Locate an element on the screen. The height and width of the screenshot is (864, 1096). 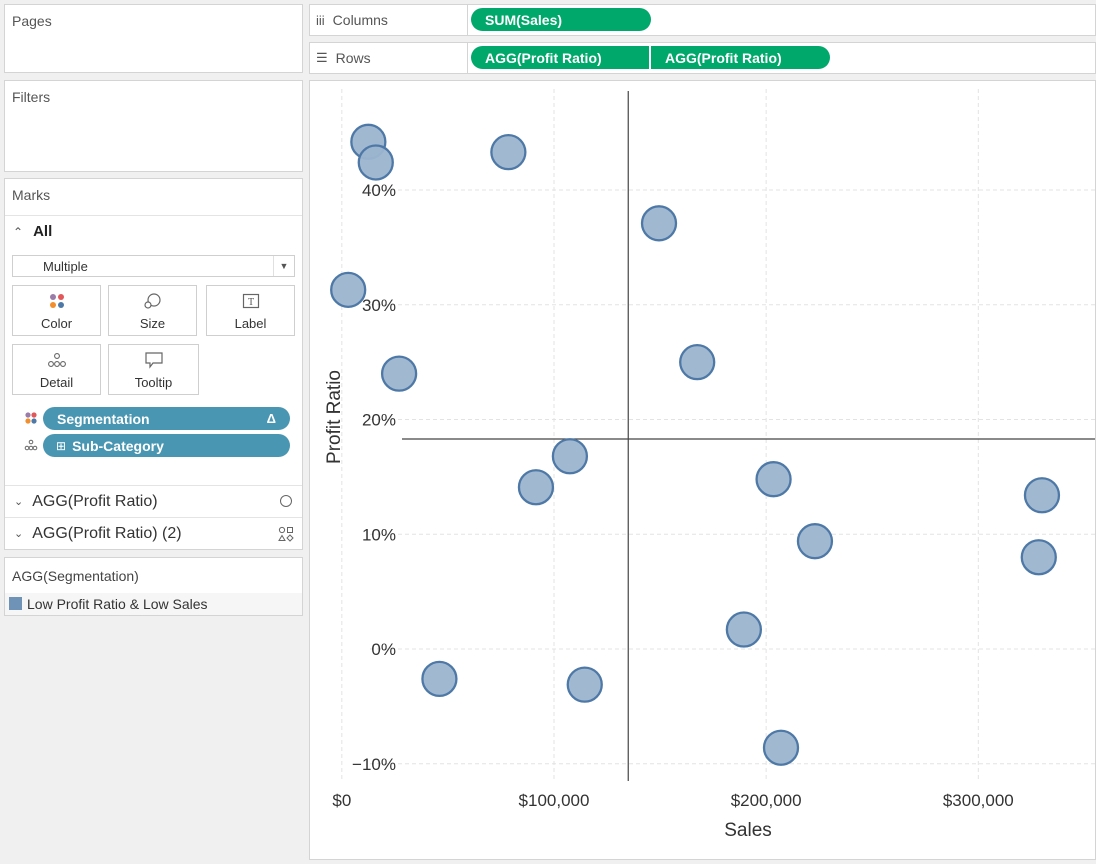
size-icon is located at coordinates (152, 304).